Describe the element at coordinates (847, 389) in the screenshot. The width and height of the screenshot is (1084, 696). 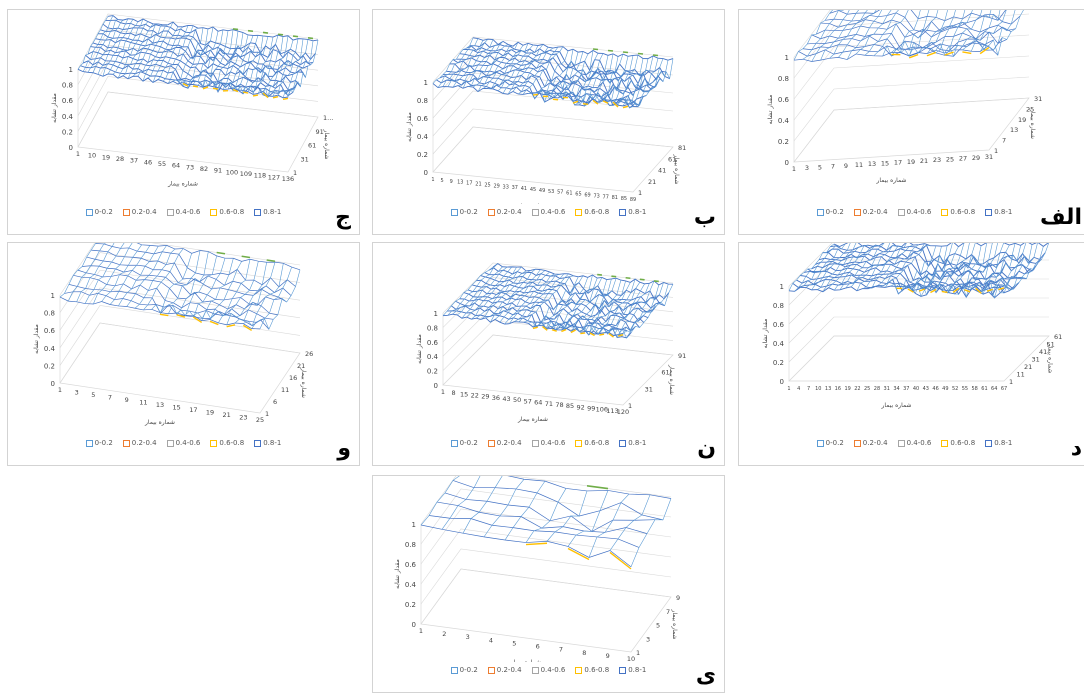
I see `x-tick-label: 19` at that location.